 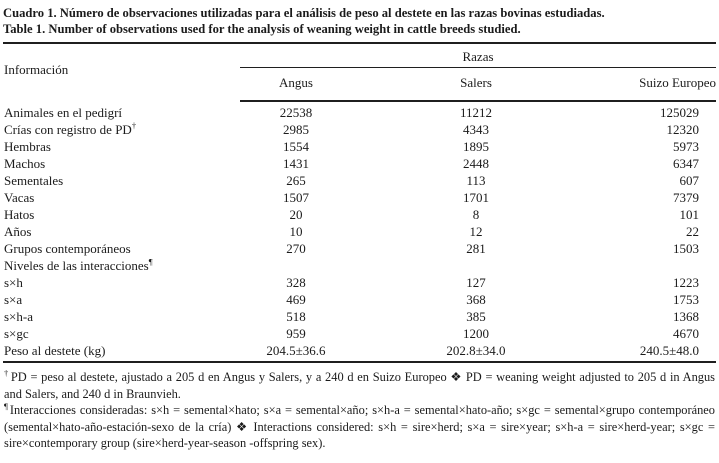 I want to click on row-label: Niveles de las interacciones, so click(x=76, y=265).